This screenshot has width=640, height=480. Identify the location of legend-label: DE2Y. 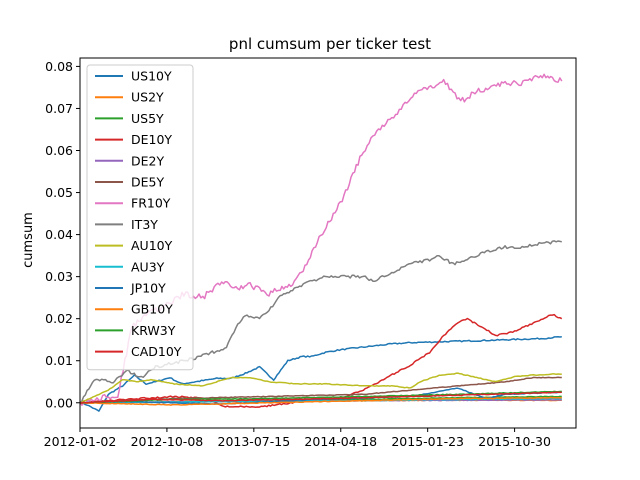
(147, 160).